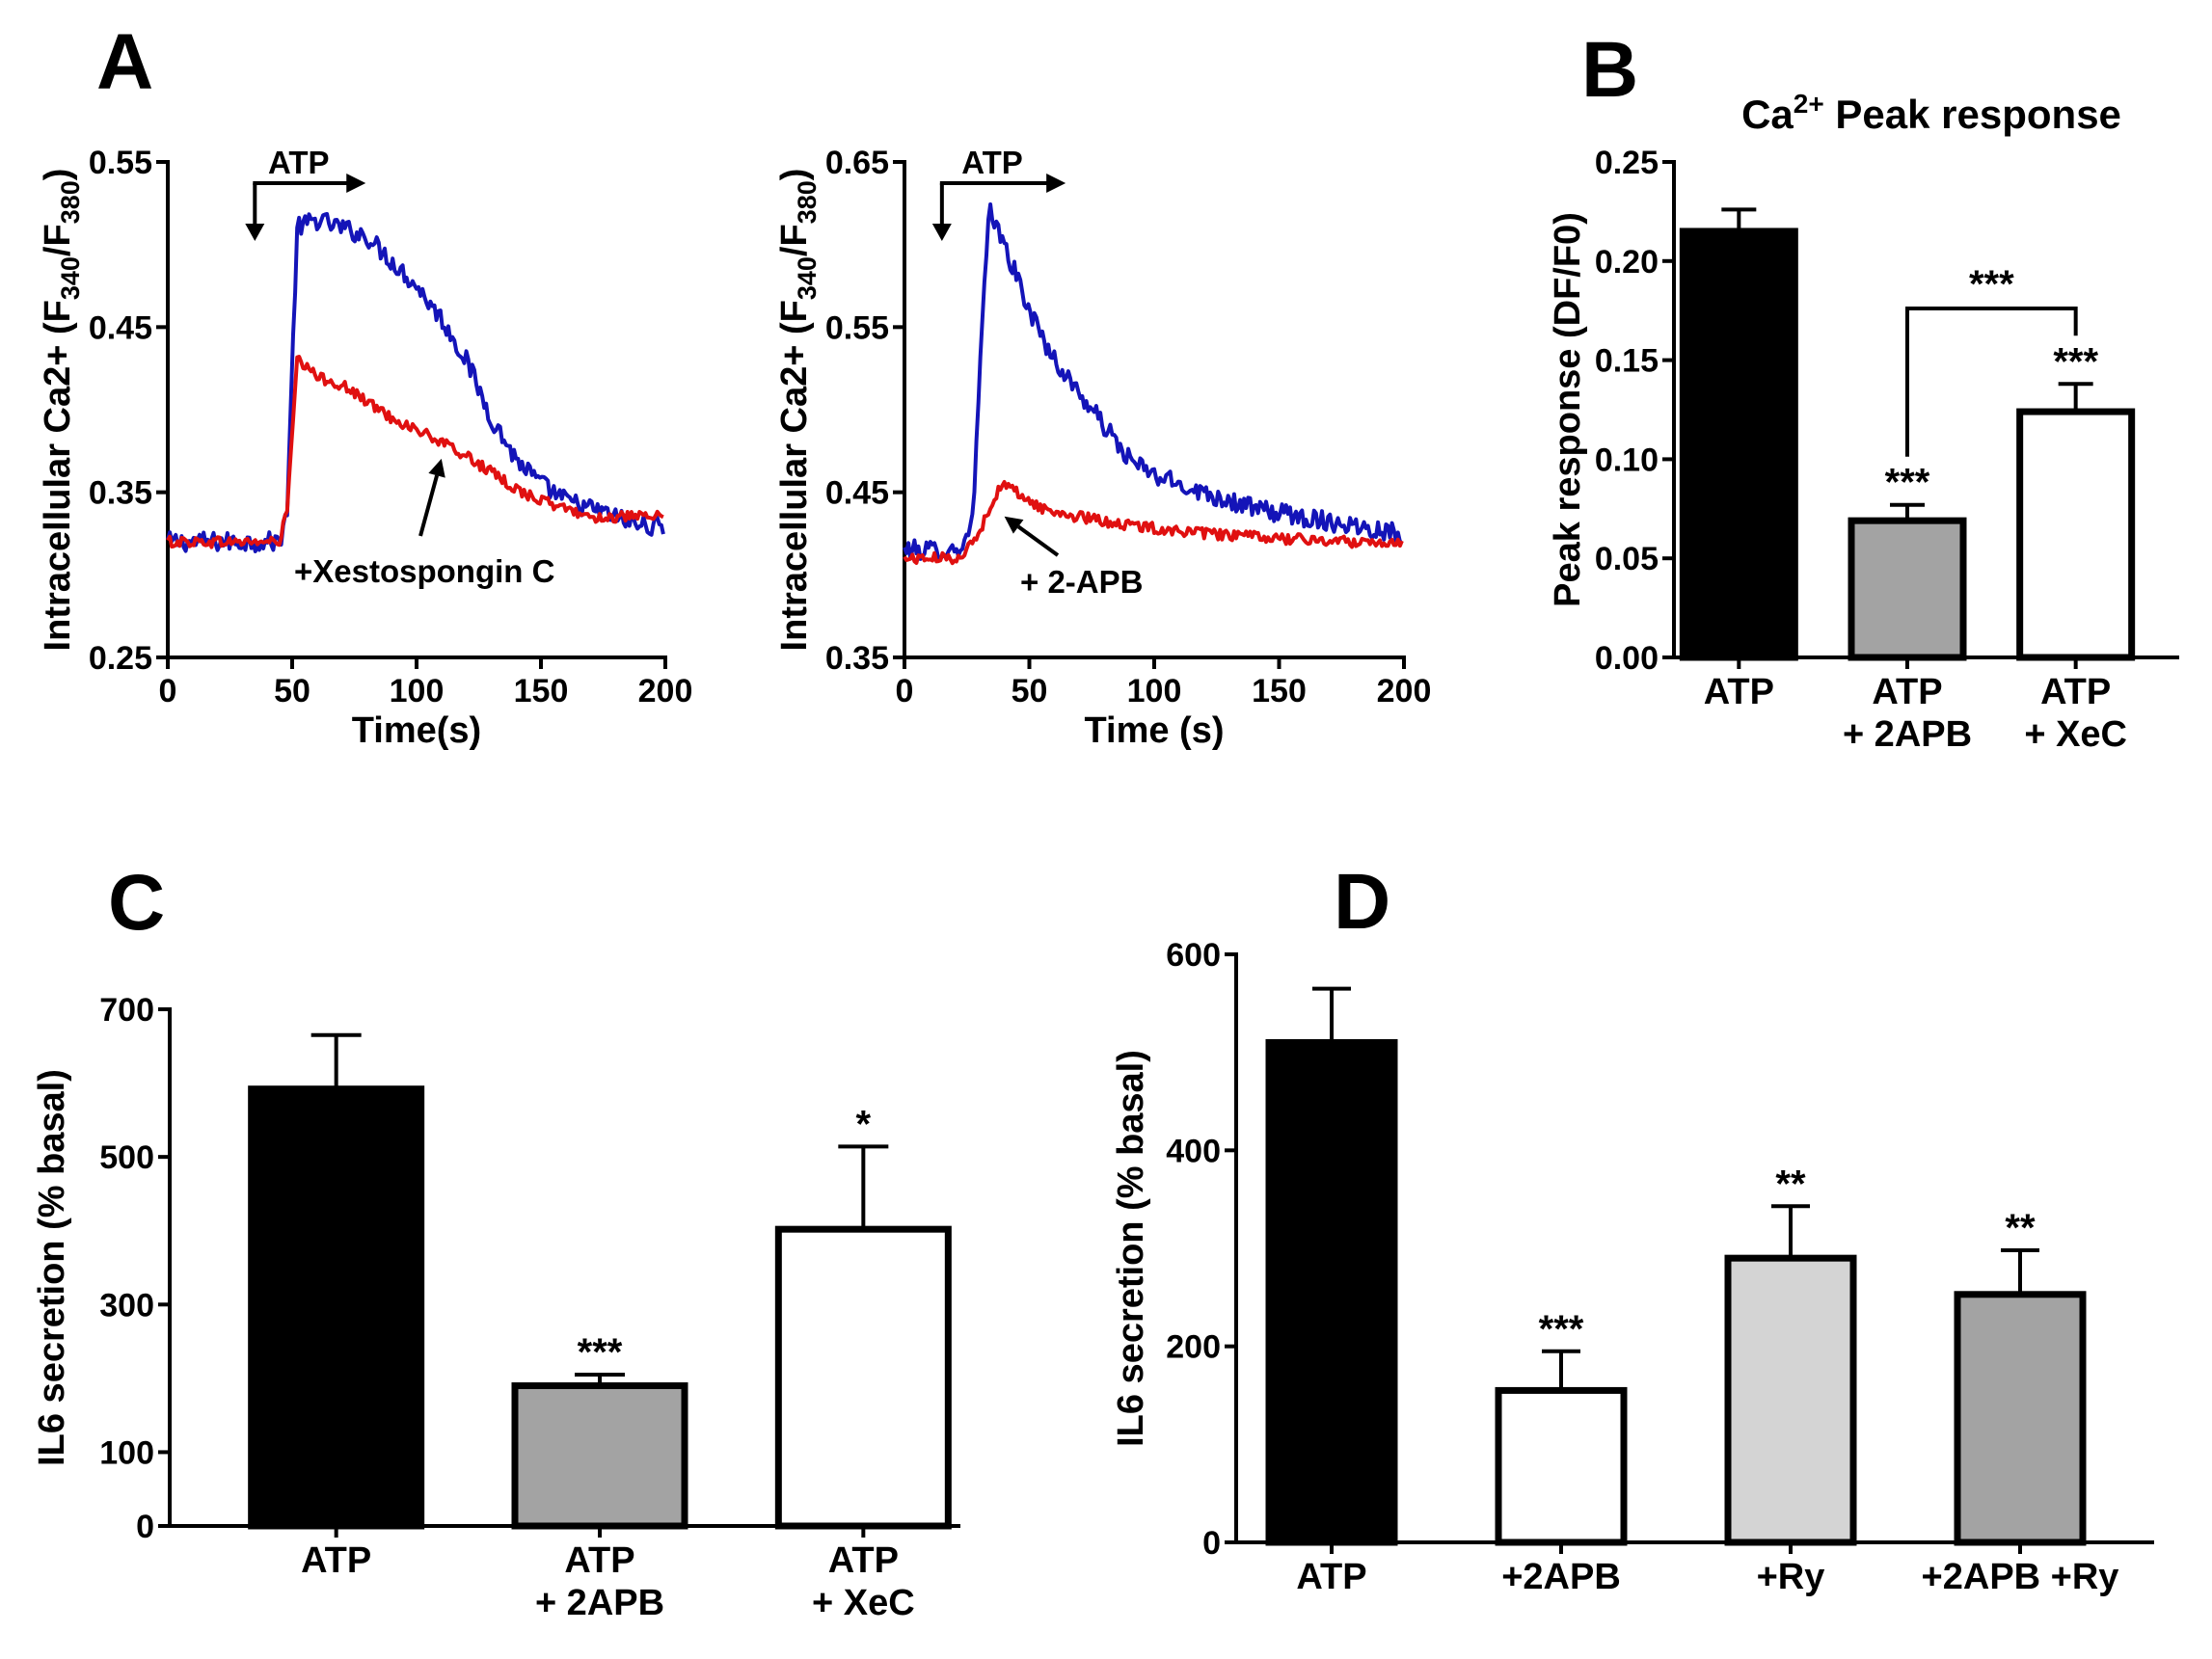 The height and width of the screenshot is (1659, 2212). I want to click on panel-label-d: D, so click(1362, 902).